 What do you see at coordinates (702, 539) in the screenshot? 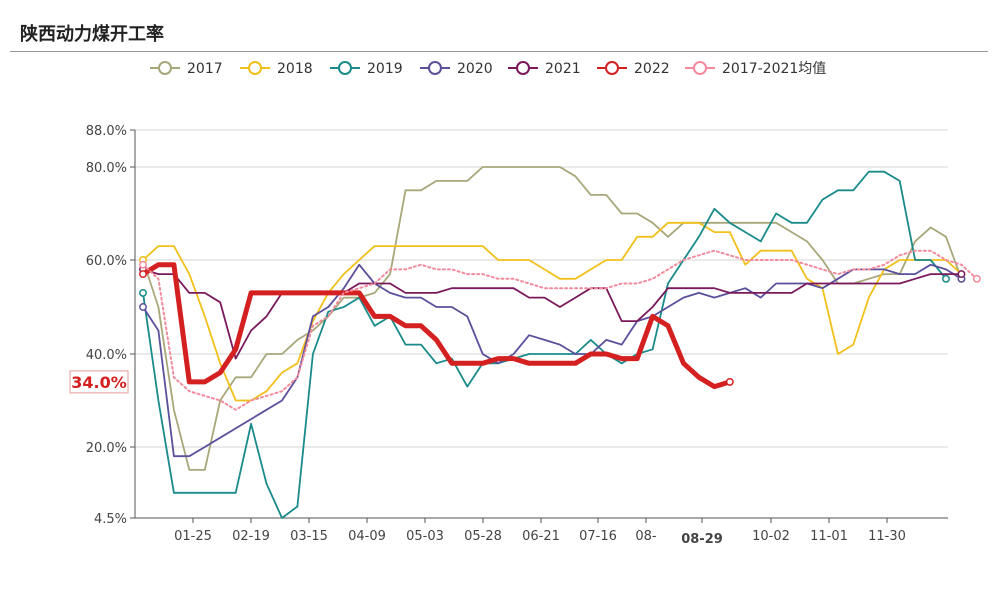
I see `x-tick-label-highlight: 08-29` at bounding box center [702, 539].